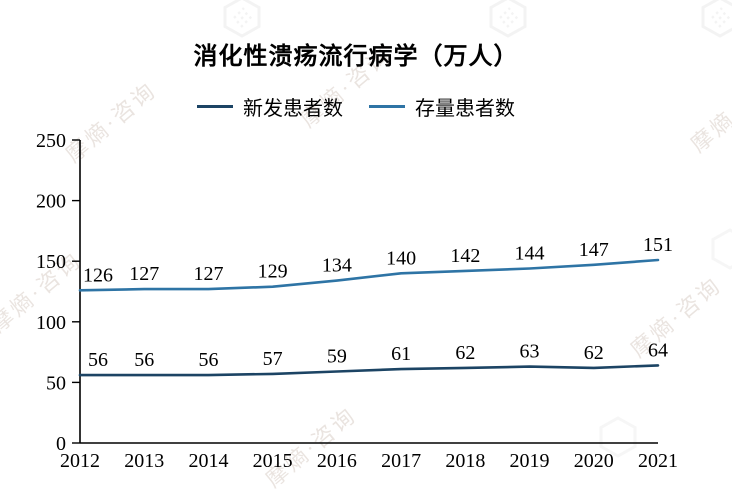 The width and height of the screenshot is (732, 499). Describe the element at coordinates (401, 258) in the screenshot. I see `svg-text: 140` at that location.